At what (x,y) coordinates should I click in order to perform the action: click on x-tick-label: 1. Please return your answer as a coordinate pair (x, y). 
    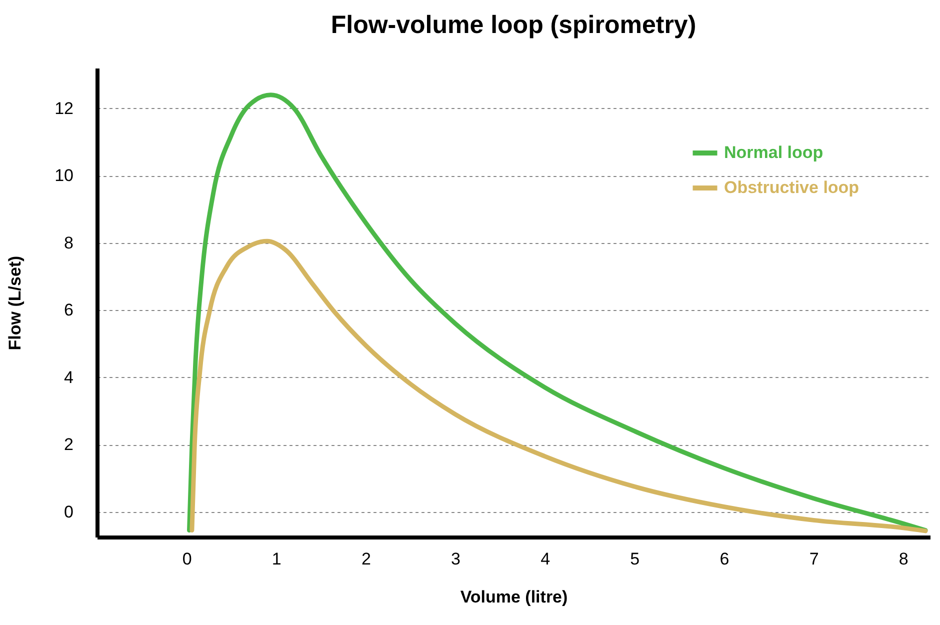
    Looking at the image, I should click on (277, 559).